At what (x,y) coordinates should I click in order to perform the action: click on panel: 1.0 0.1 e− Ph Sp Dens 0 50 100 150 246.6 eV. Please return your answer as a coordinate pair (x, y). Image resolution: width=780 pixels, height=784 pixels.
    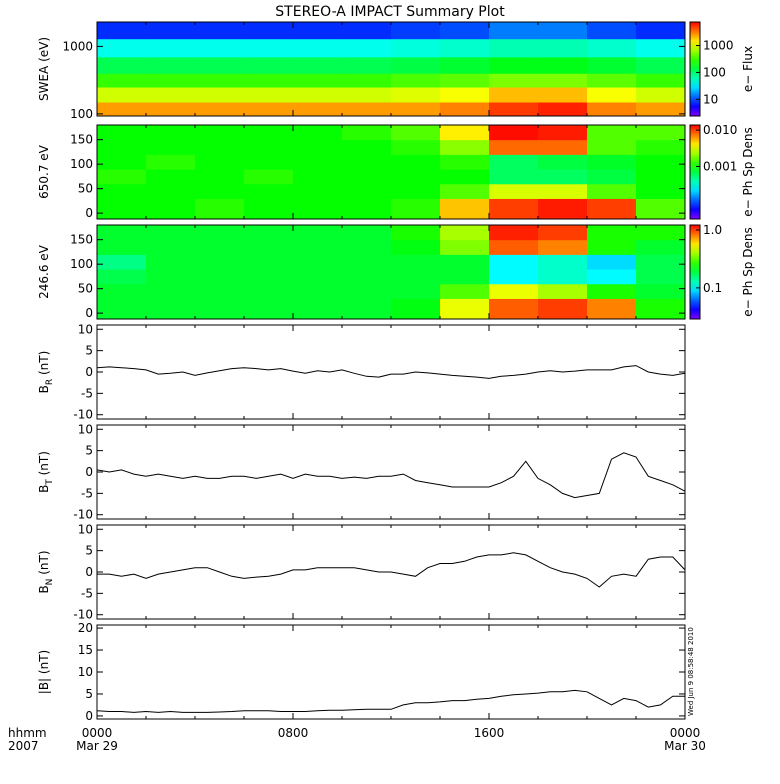
    Looking at the image, I should click on (396, 271).